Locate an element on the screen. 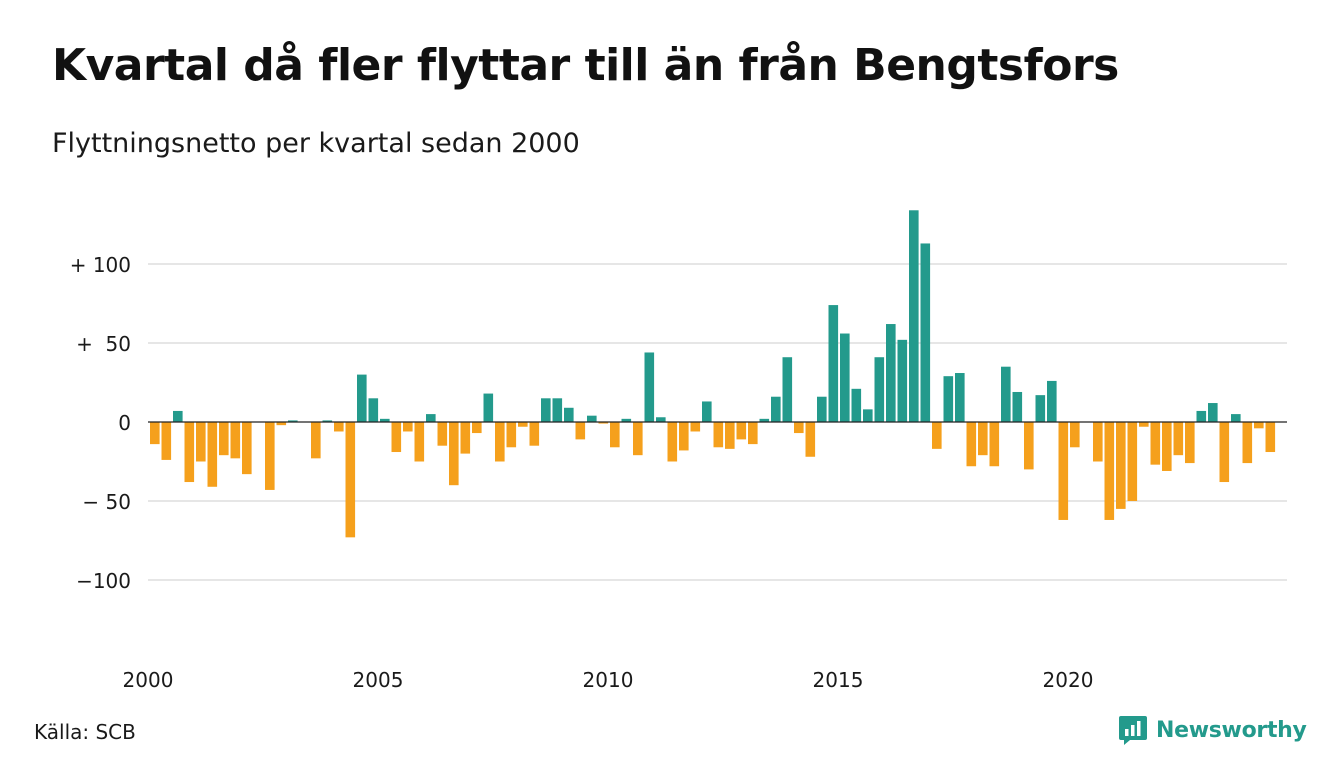 This screenshot has height=780, width=1340. brand-logo: Newsworthy is located at coordinates (1212, 730).